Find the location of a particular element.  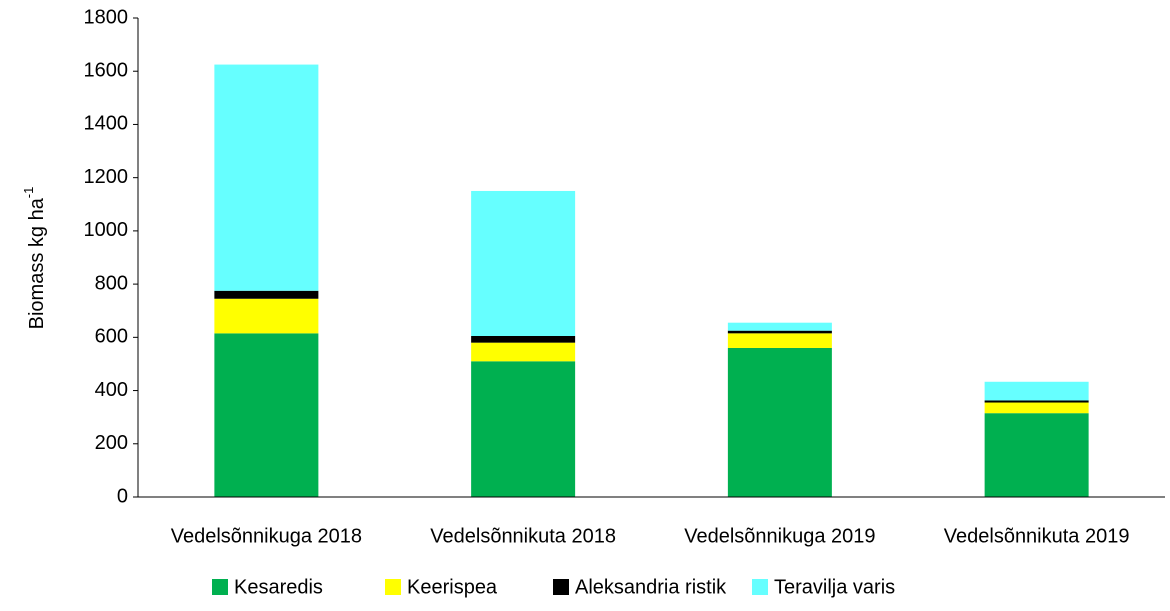

y-tick-label: 1600 is located at coordinates (106, 71).